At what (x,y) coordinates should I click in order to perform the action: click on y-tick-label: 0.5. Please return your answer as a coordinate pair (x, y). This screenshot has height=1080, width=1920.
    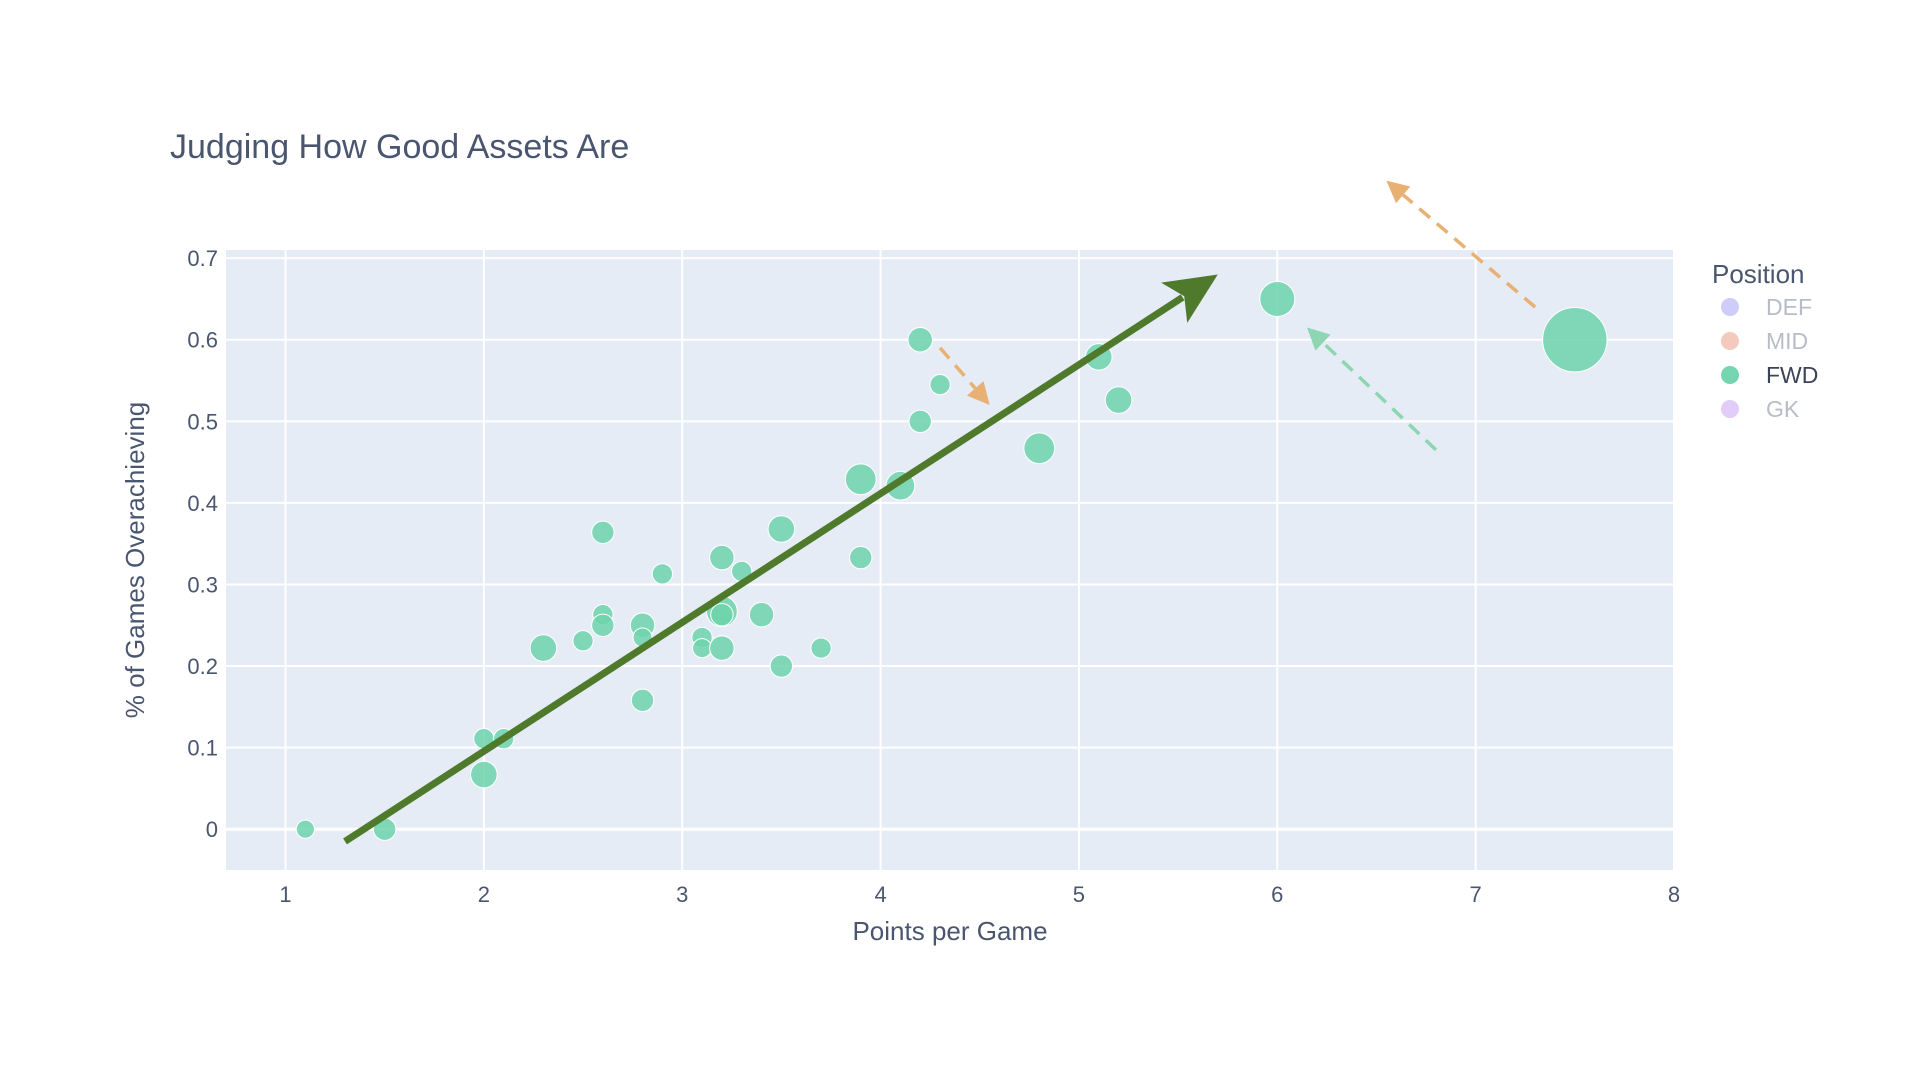
    Looking at the image, I should click on (202, 421).